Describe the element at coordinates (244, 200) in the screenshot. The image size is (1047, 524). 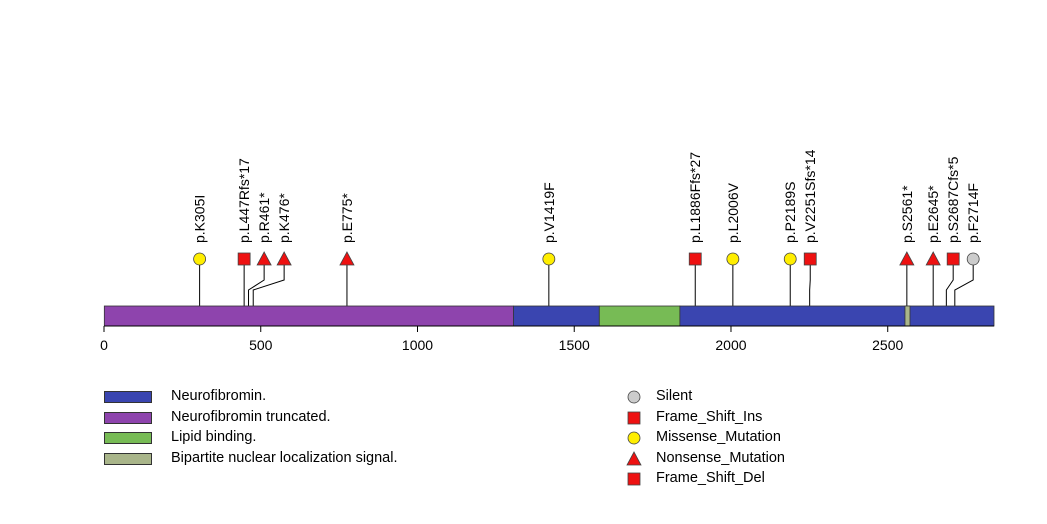
I see `mutation-label-1: p.L447Rfs*17` at that location.